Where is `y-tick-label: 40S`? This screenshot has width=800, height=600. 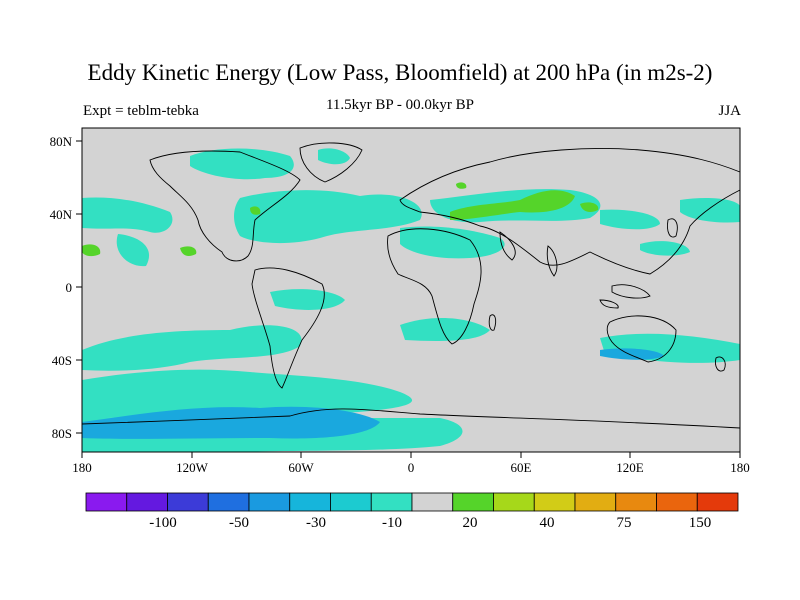
y-tick-label: 40S is located at coordinates (62, 360).